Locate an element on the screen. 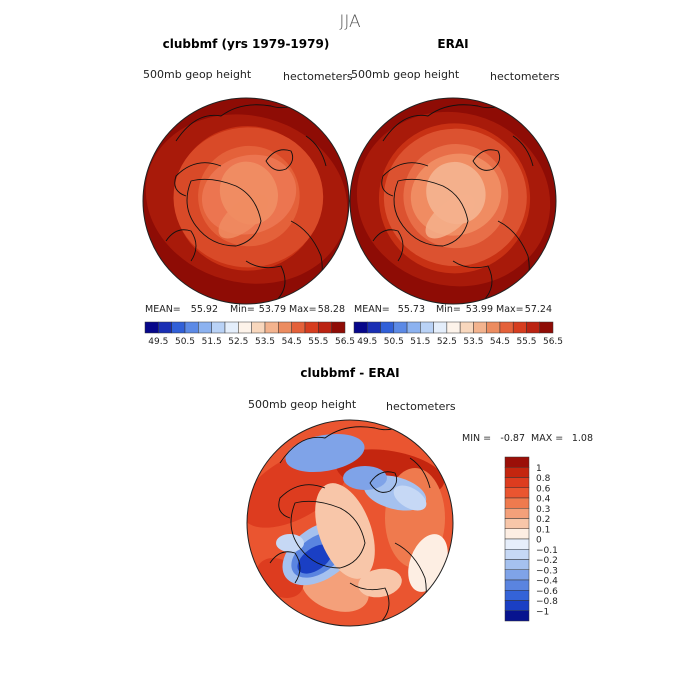 The height and width of the screenshot is (700, 700). panel-reference-field is located at coordinates (453, 201).